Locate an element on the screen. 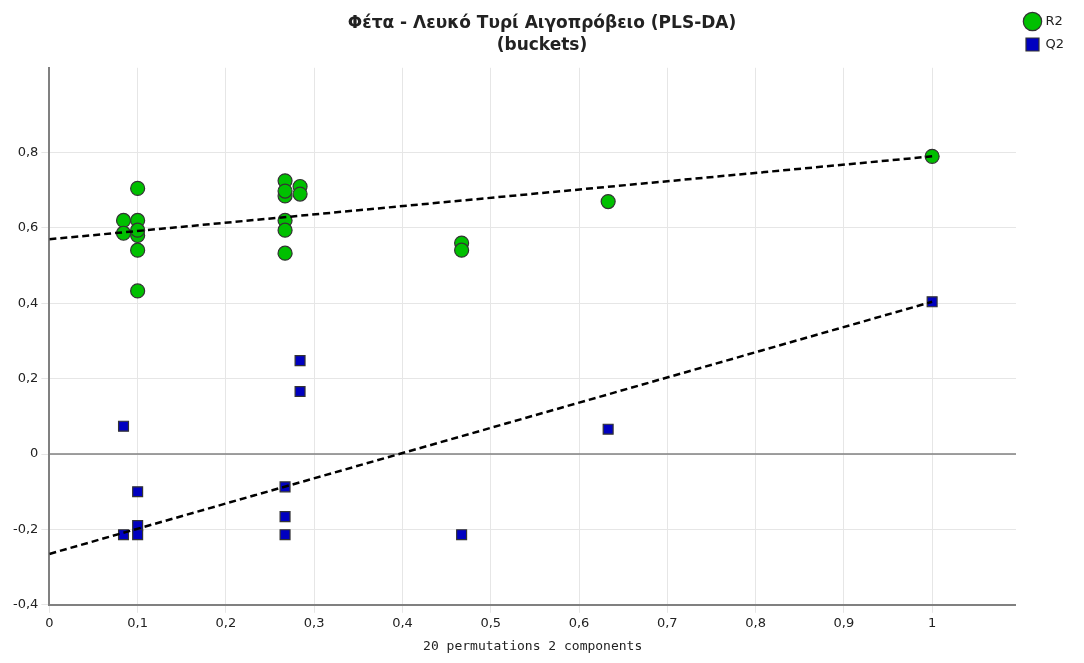 The width and height of the screenshot is (1084, 663). x-tick-label: 0,9 is located at coordinates (844, 622).